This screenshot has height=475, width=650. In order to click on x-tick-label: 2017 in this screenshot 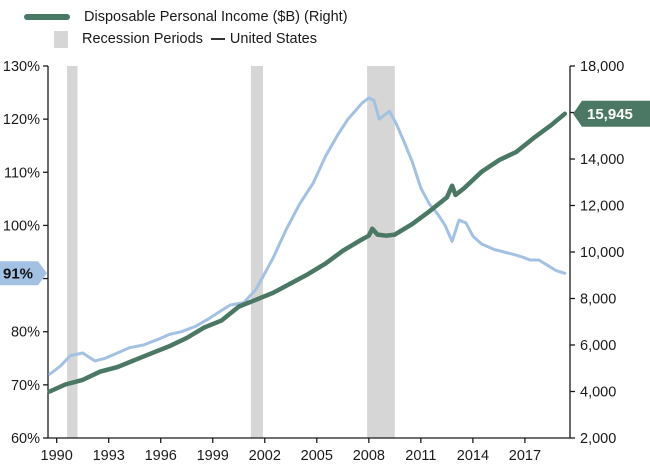, I will do `click(525, 456)`.